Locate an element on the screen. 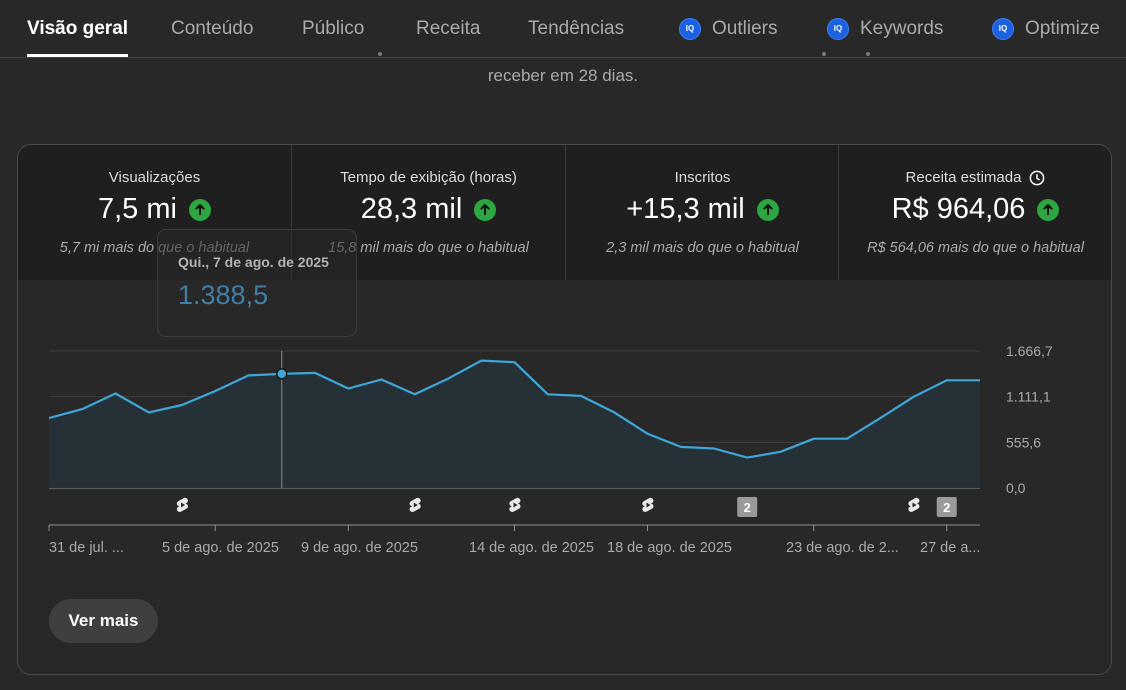 Image resolution: width=1126 pixels, height=690 pixels. metric-comparison: 15,8 mil mais do que o habitual is located at coordinates (428, 248).